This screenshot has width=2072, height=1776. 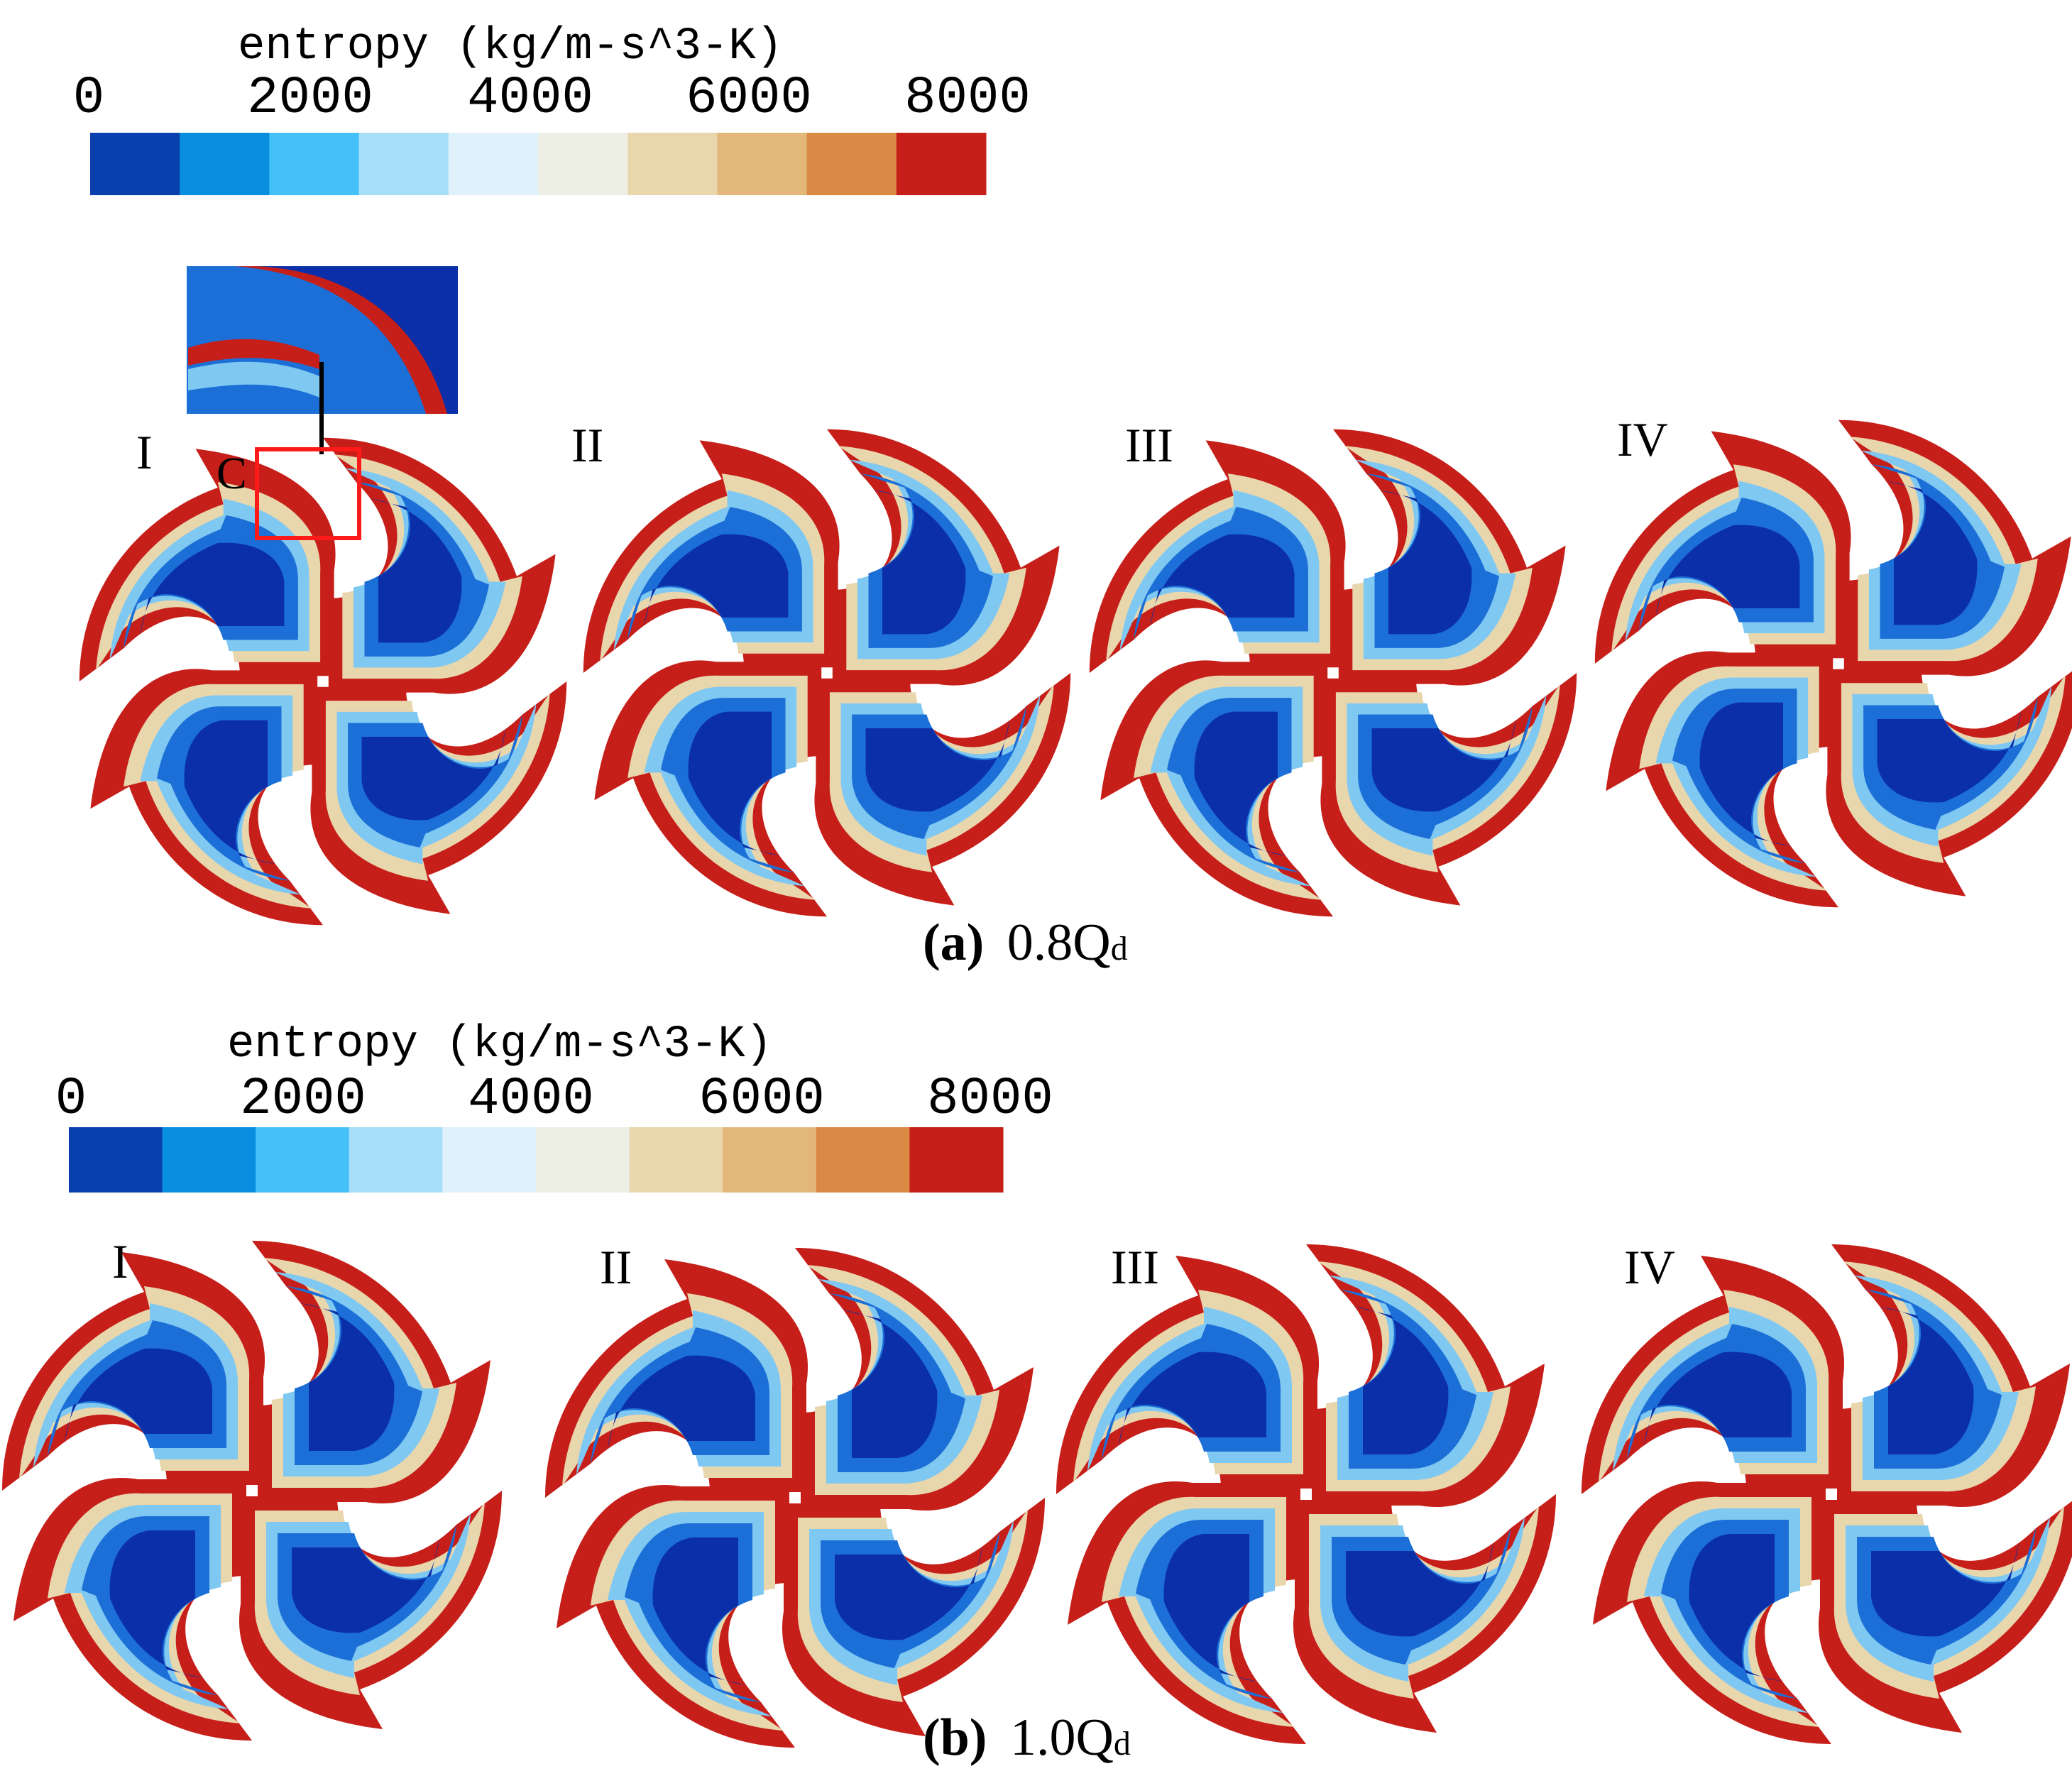 I want to click on zoom-inset-detail, so click(x=346, y=340).